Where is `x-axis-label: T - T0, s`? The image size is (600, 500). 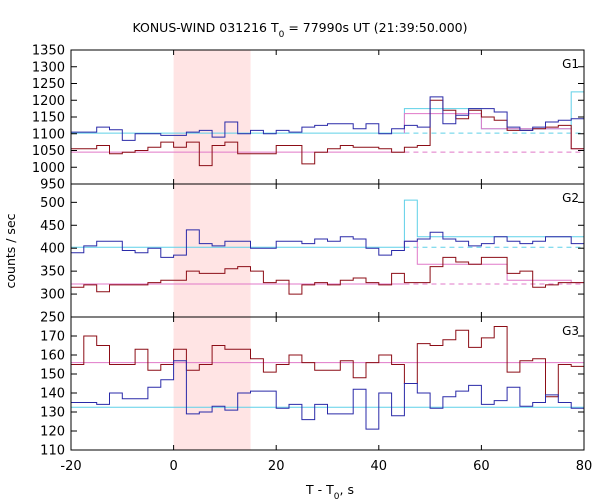 x-axis-label: T - T0, s is located at coordinates (329, 491).